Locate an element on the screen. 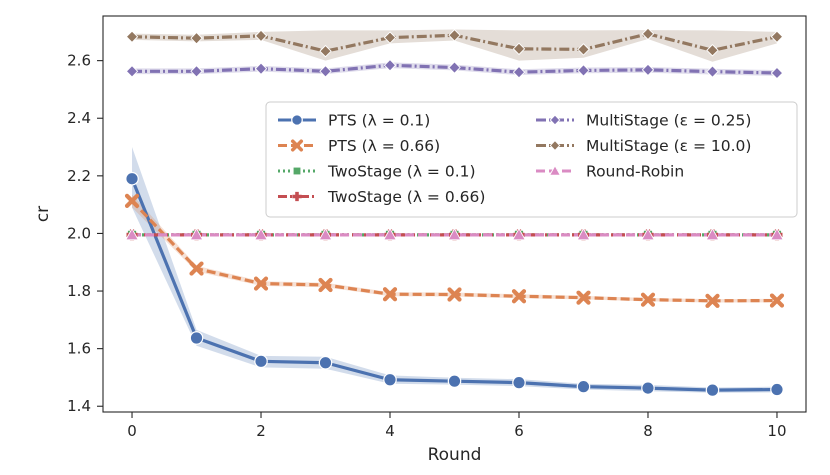 This screenshot has width=830, height=475. legend-label: TwoStage (λ = 0.1) is located at coordinates (401, 172).